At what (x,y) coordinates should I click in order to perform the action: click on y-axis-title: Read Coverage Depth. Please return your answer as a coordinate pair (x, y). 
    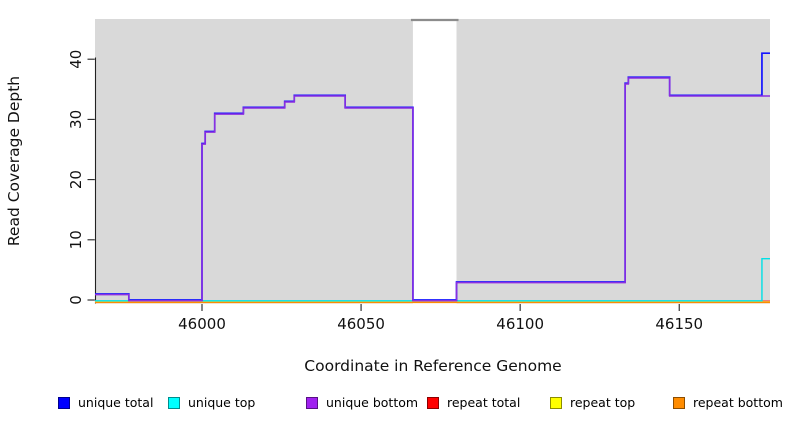
    Looking at the image, I should click on (14, 161).